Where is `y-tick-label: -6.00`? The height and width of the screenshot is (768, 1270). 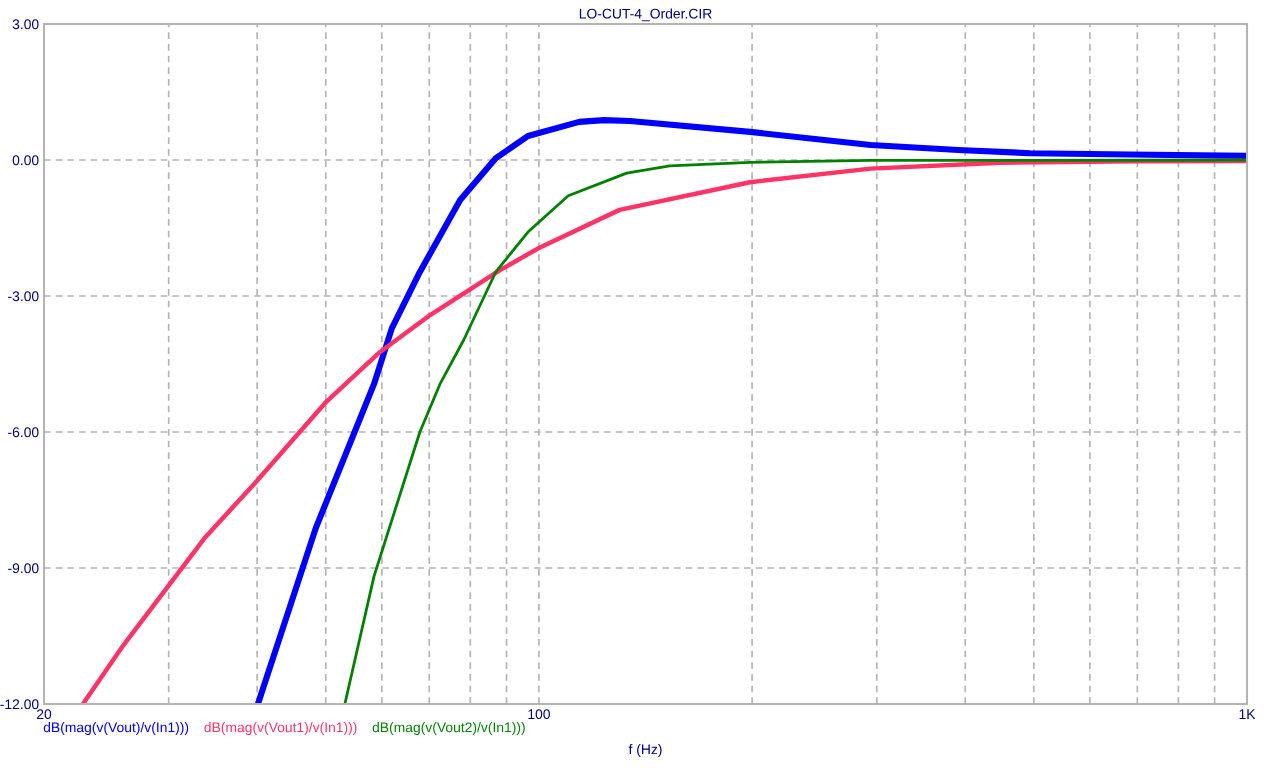 y-tick-label: -6.00 is located at coordinates (23, 432).